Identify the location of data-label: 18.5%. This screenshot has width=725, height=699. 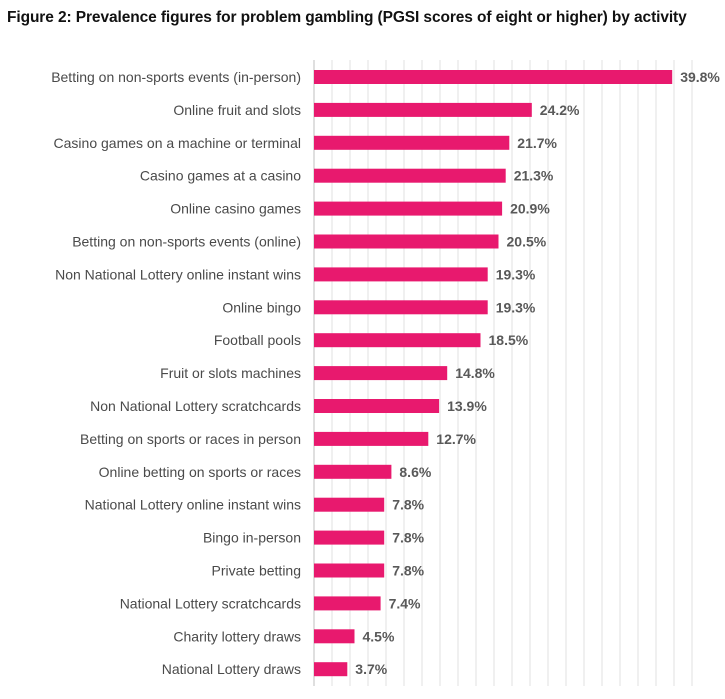
(509, 340).